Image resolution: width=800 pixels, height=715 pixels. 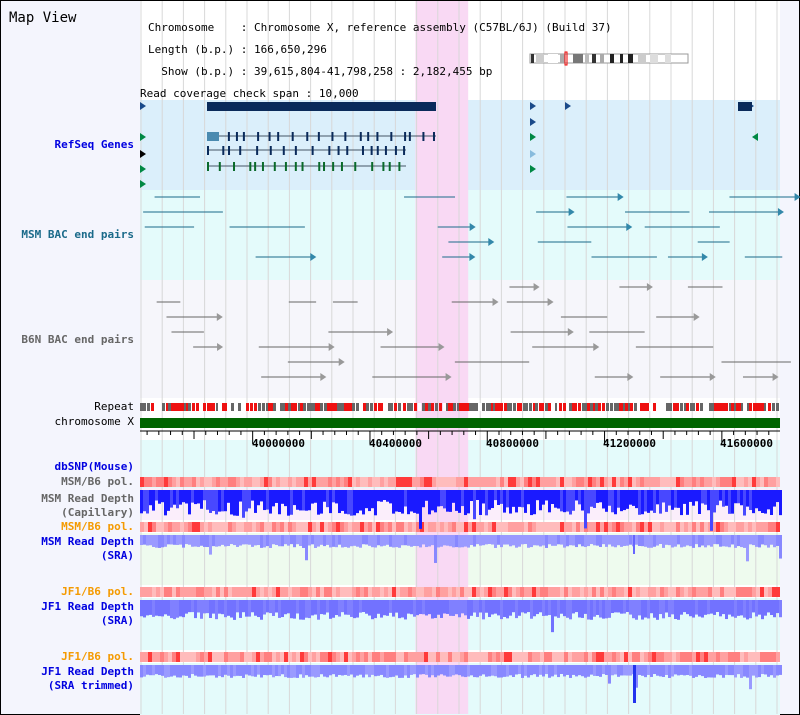 What do you see at coordinates (87, 606) in the screenshot?
I see `label-line-1: JF1 Read Depth` at bounding box center [87, 606].